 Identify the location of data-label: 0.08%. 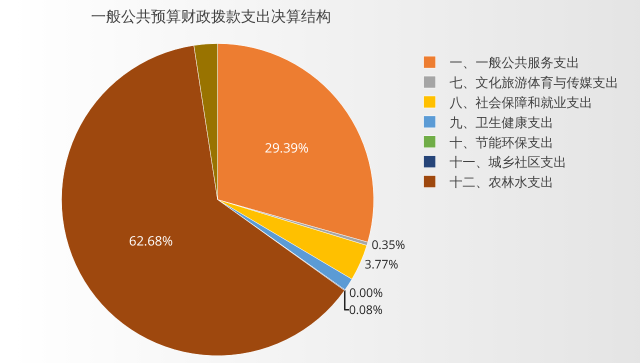
(365, 309).